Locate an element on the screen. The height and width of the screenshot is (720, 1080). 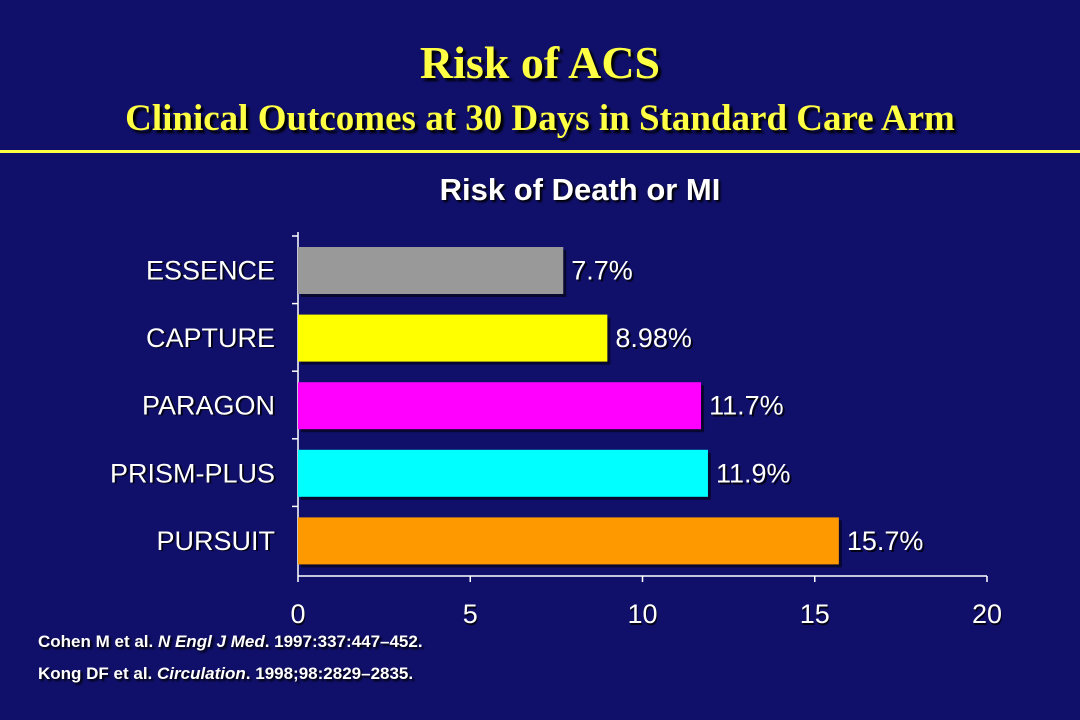
bar-prism-plus is located at coordinates (503, 473).